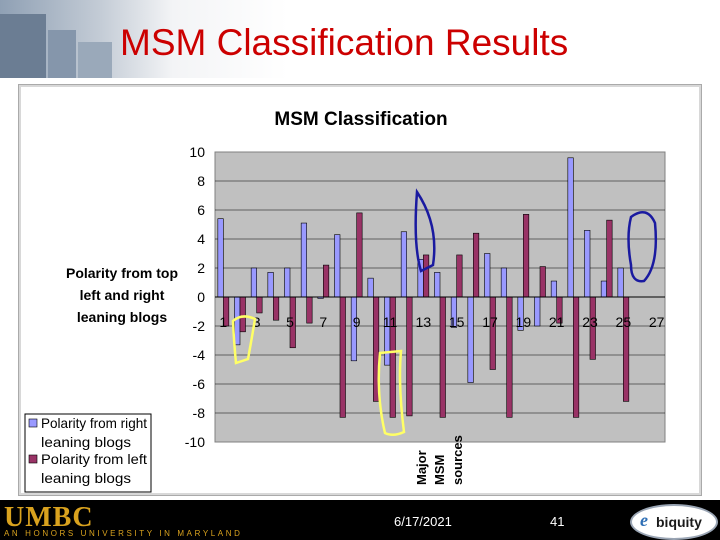  What do you see at coordinates (424, 322) in the screenshot?
I see `x-tick-label: 13` at bounding box center [424, 322].